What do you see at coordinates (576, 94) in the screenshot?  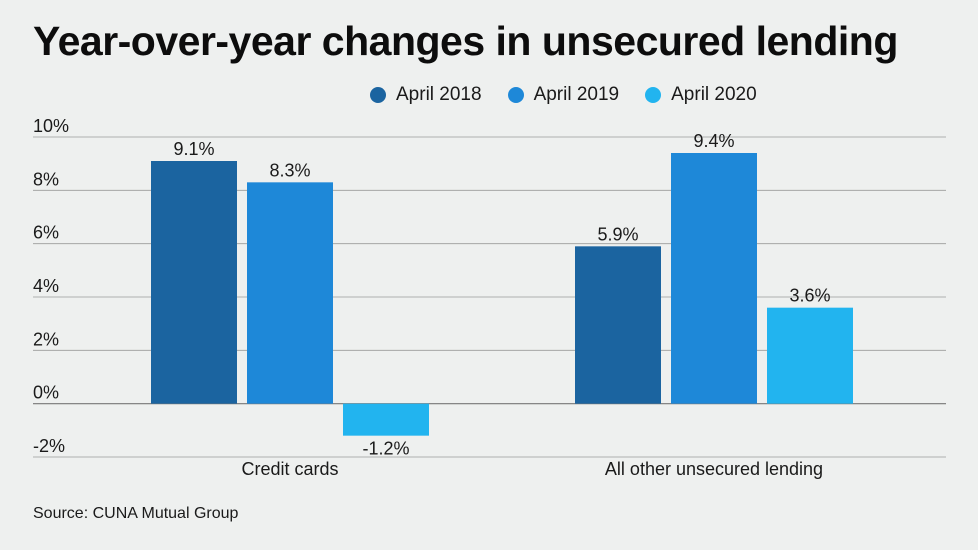 I see `legend-label-april-2019: April 2019` at bounding box center [576, 94].